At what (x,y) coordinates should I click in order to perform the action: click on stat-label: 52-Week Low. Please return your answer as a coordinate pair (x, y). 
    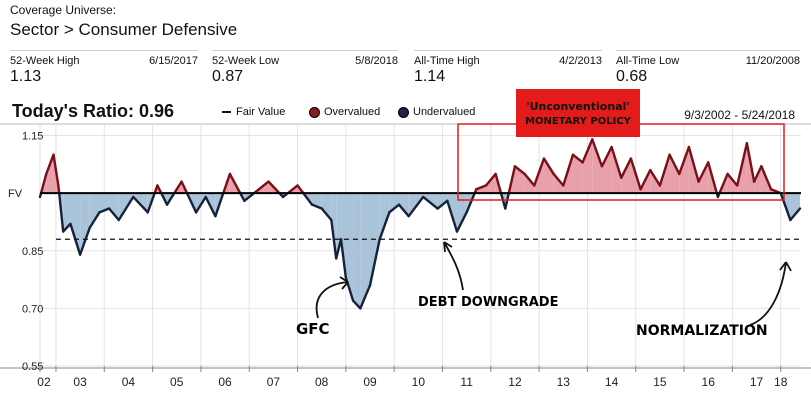
    Looking at the image, I should click on (246, 61).